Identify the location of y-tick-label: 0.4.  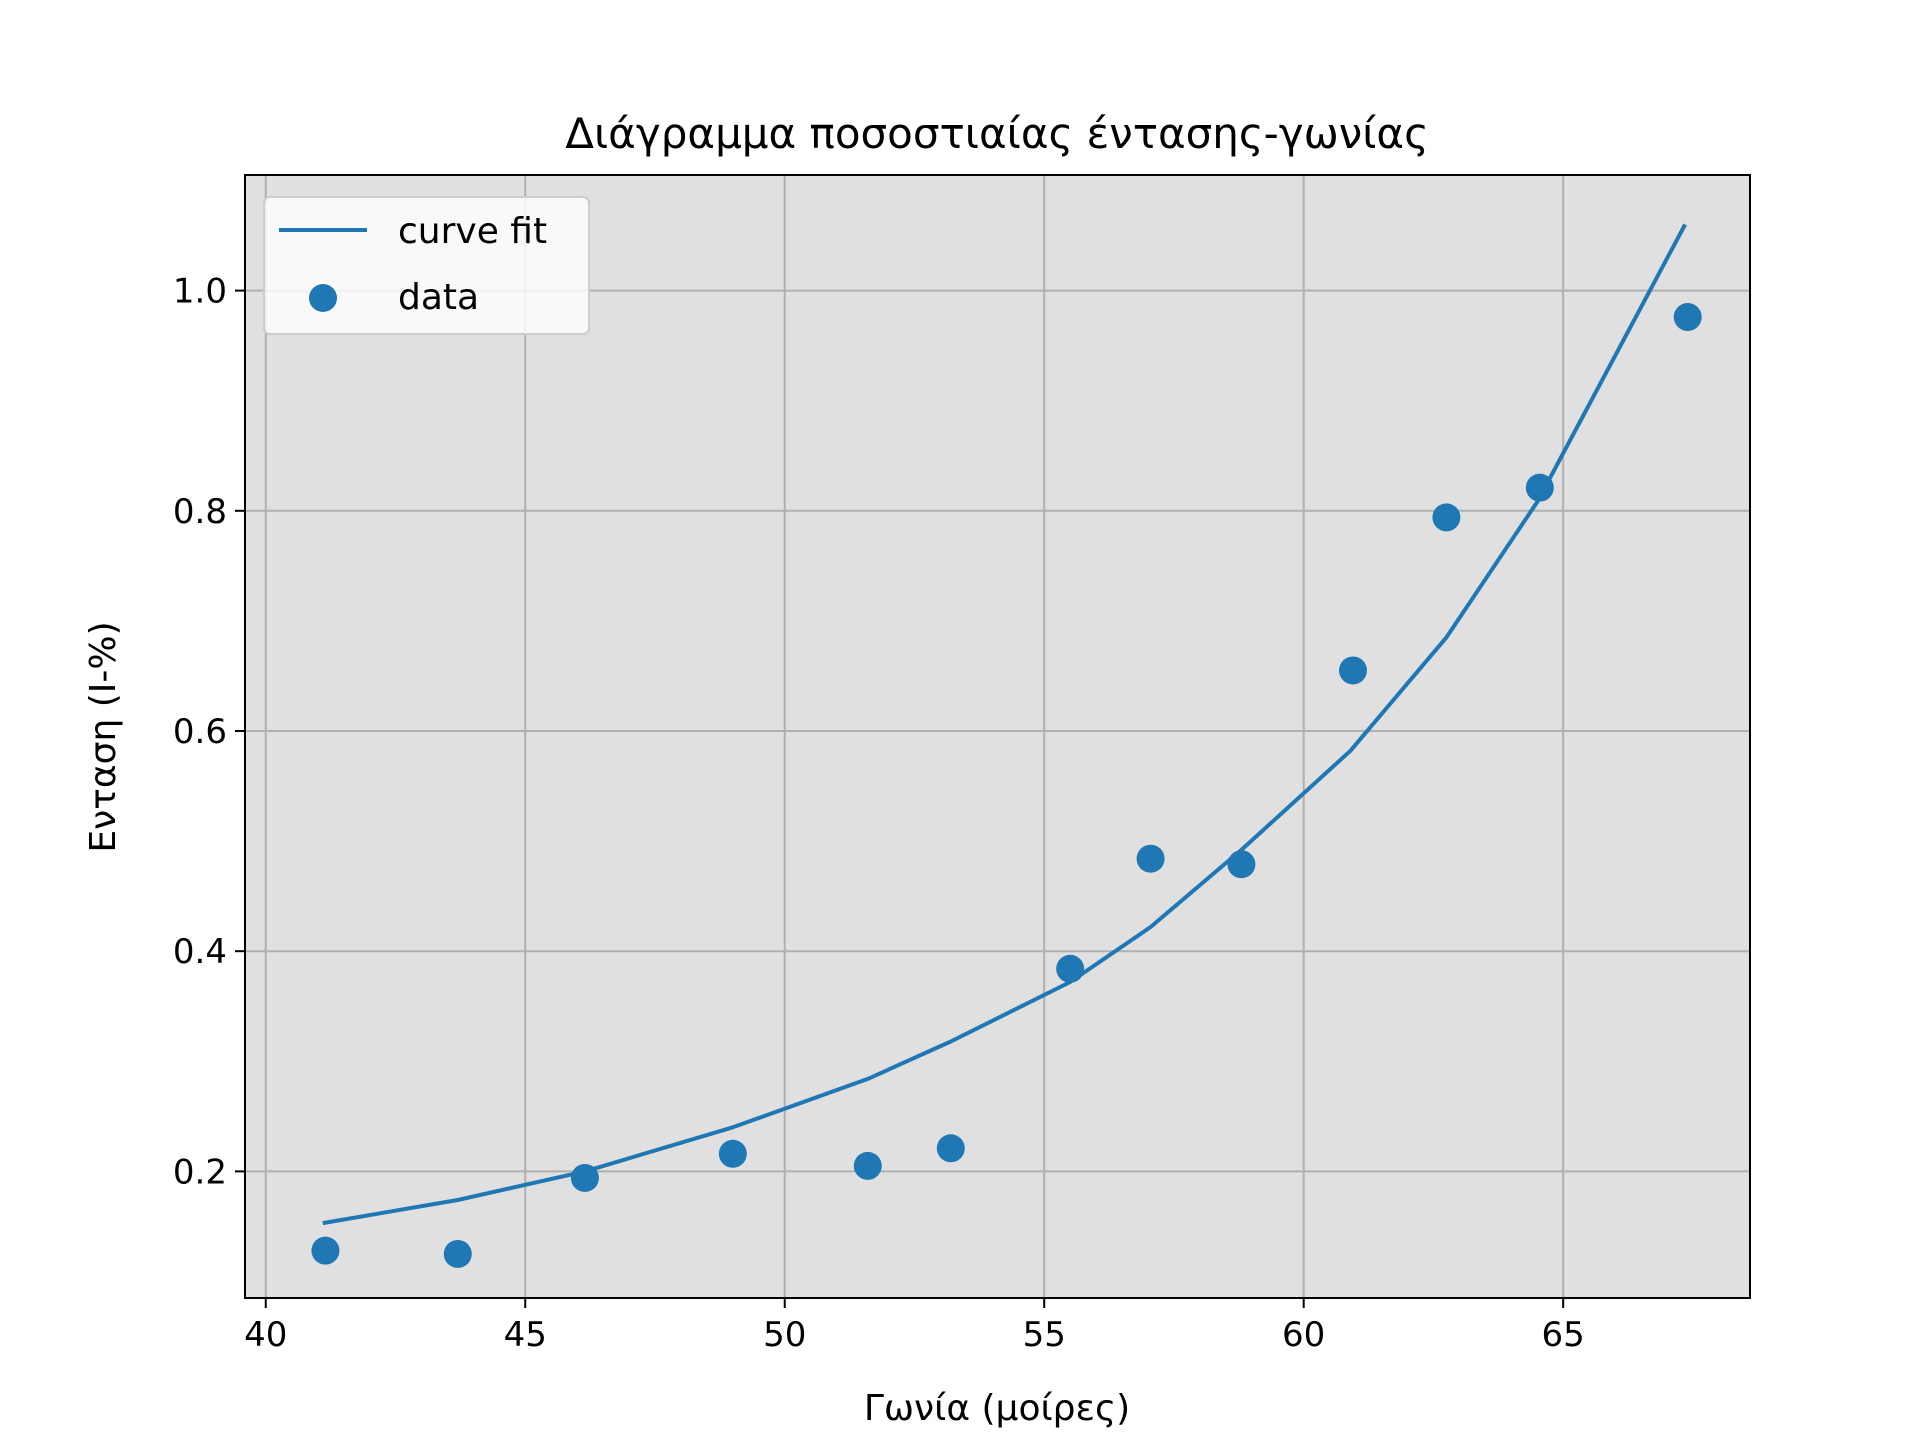
(200, 952).